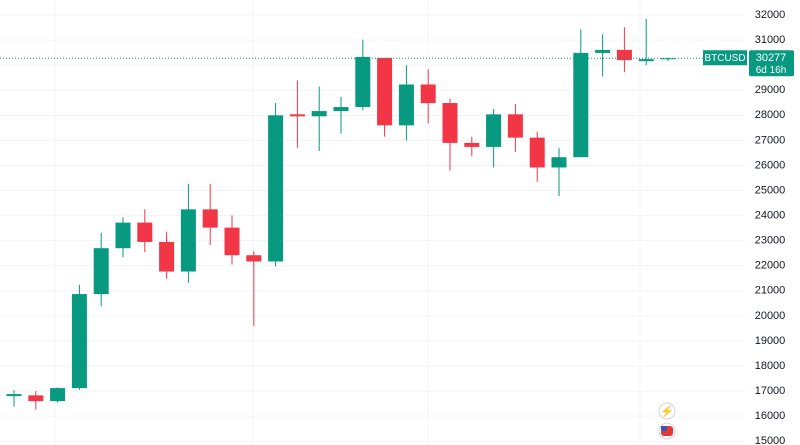 The image size is (800, 445). I want to click on y-tick-label: 32000, so click(770, 15).